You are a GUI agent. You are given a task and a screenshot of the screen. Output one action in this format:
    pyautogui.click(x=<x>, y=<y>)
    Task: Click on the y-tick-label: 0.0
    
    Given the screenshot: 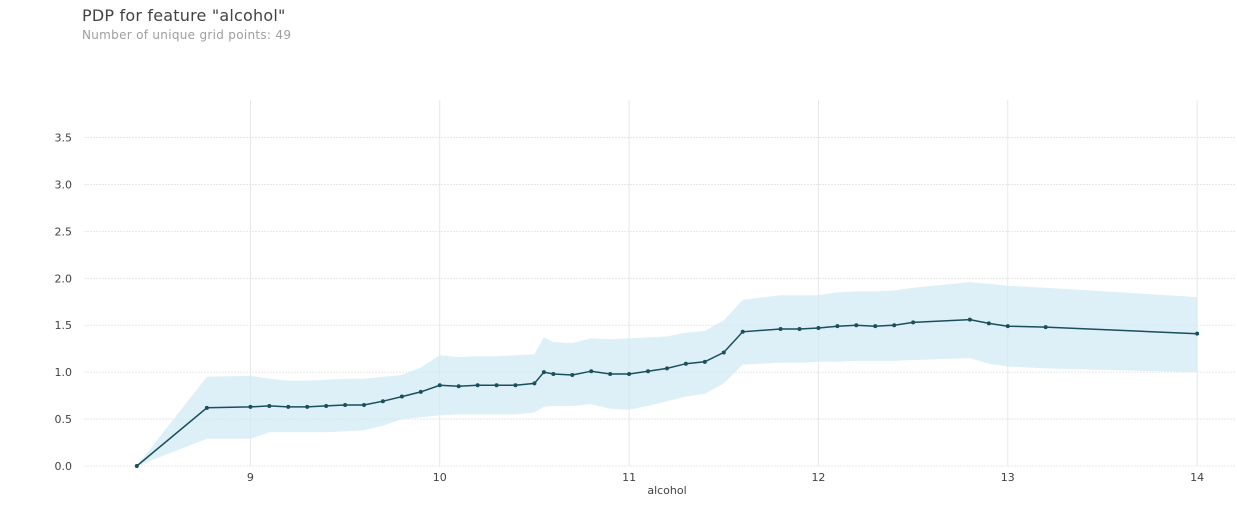 What is the action you would take?
    pyautogui.click(x=64, y=466)
    